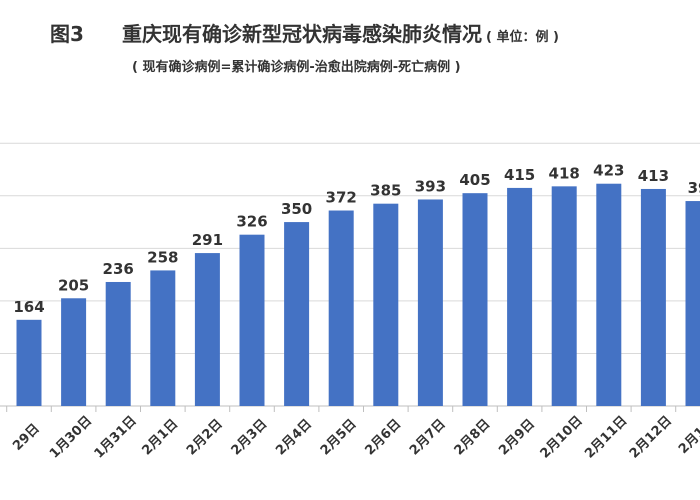 The height and width of the screenshot is (500, 700). What do you see at coordinates (608, 171) in the screenshot?
I see `value-label: 423` at bounding box center [608, 171].